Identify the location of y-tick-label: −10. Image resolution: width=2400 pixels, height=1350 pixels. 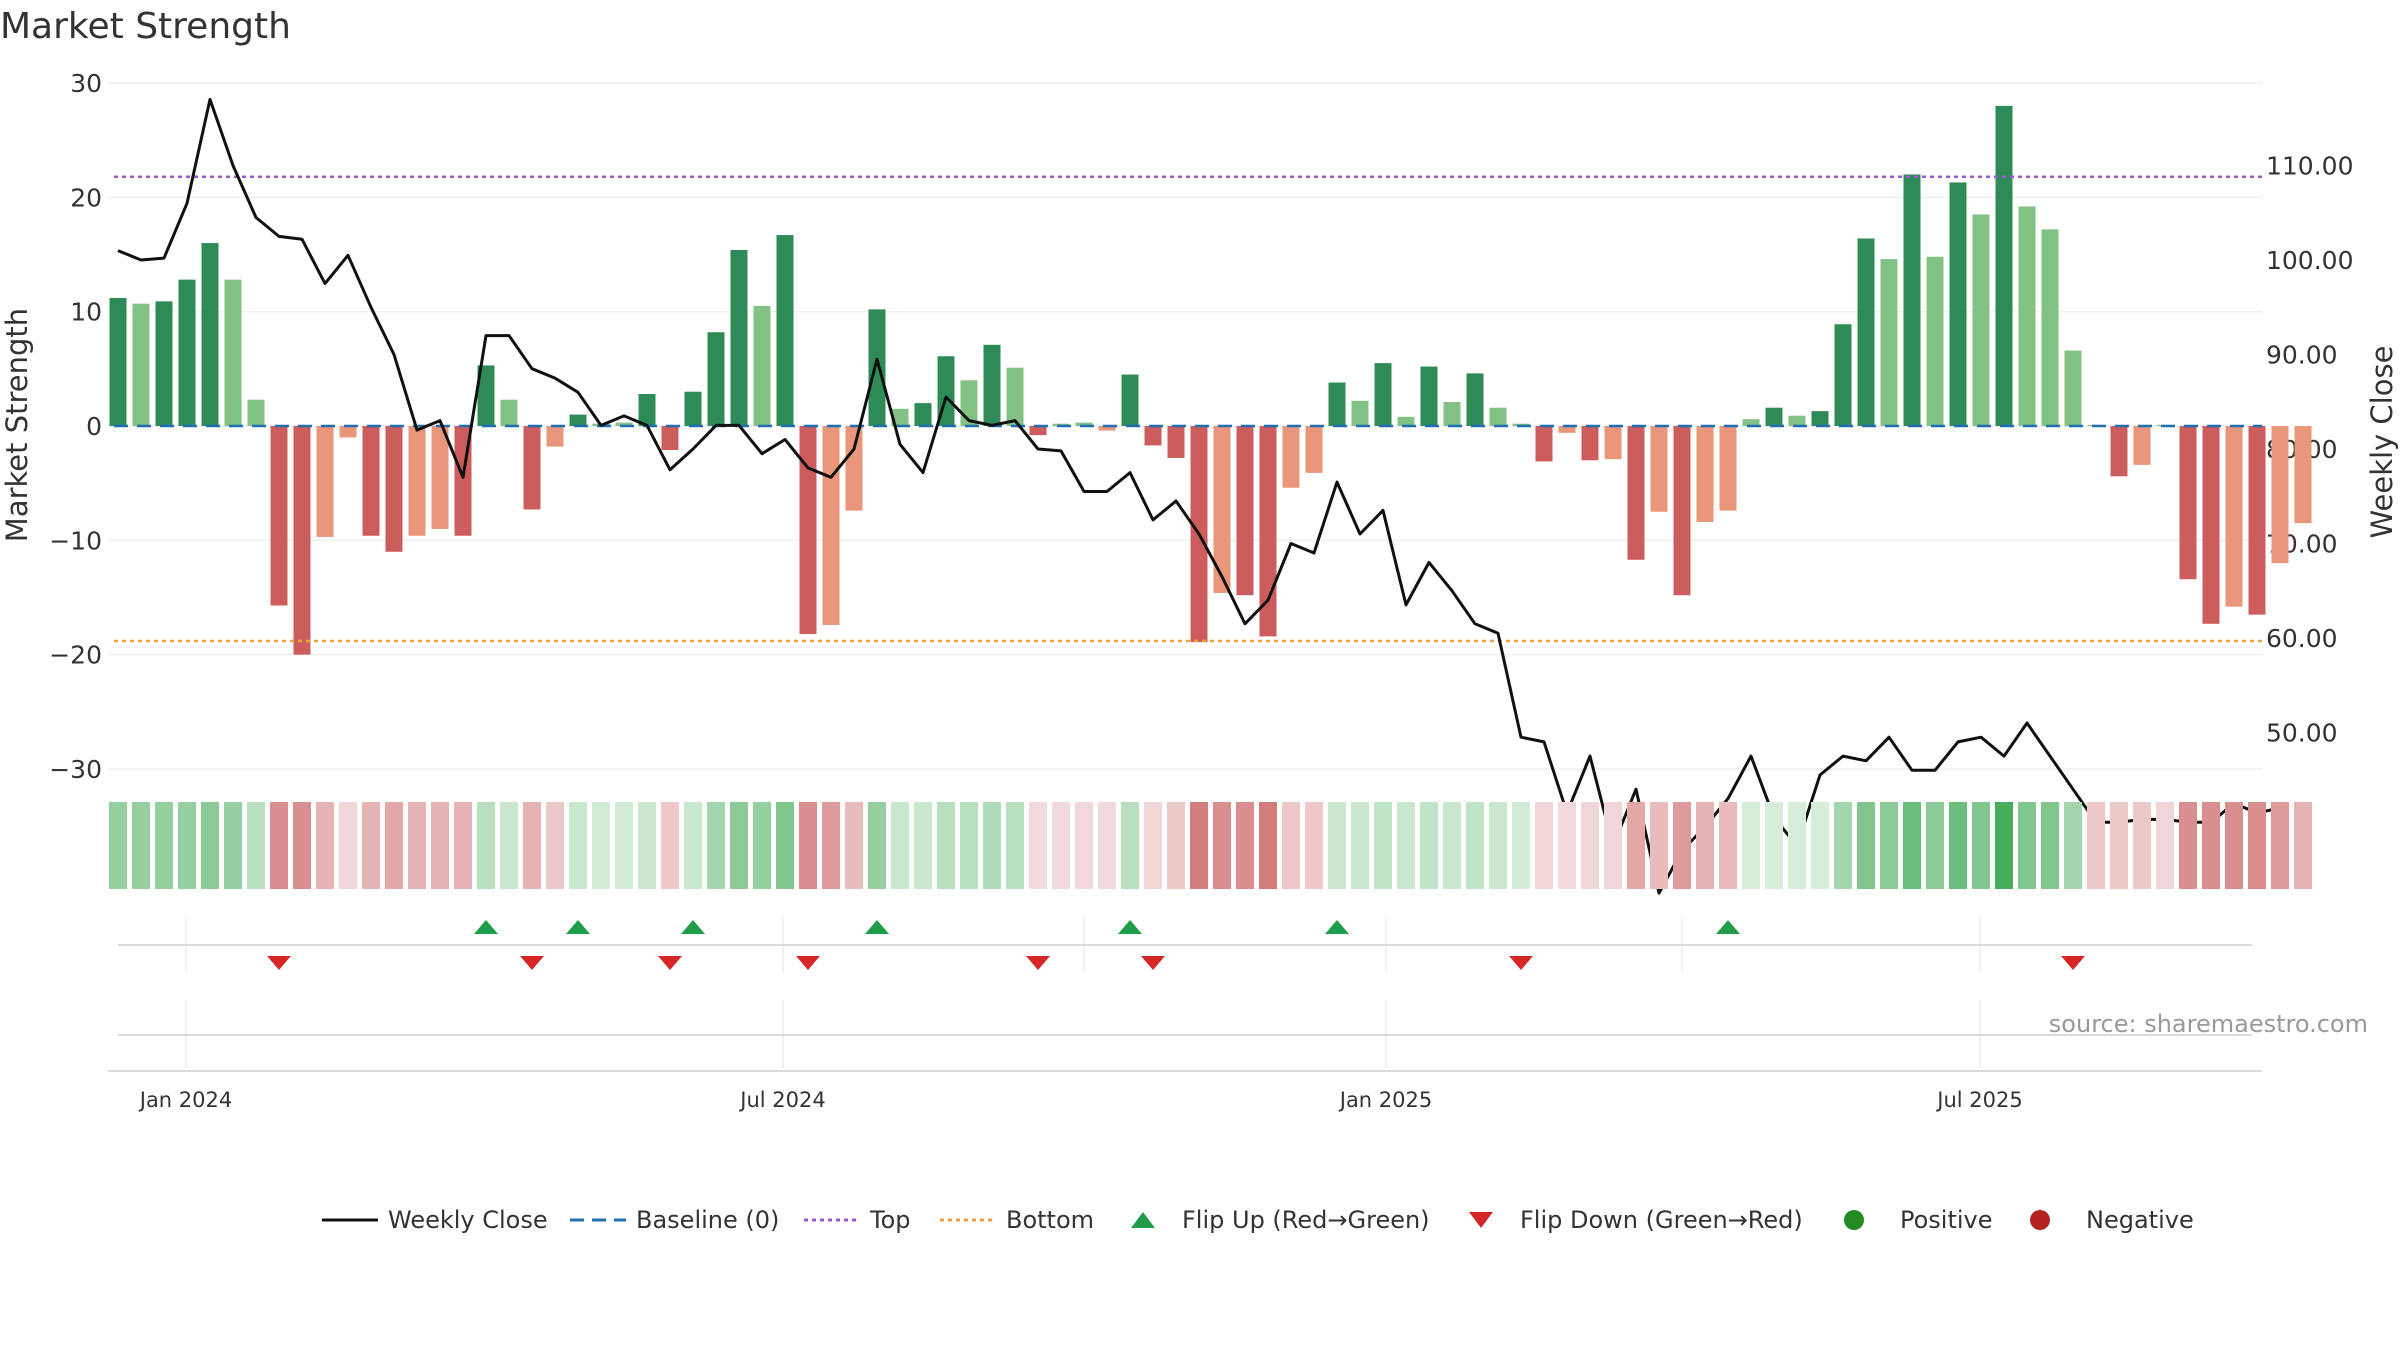
(75, 540).